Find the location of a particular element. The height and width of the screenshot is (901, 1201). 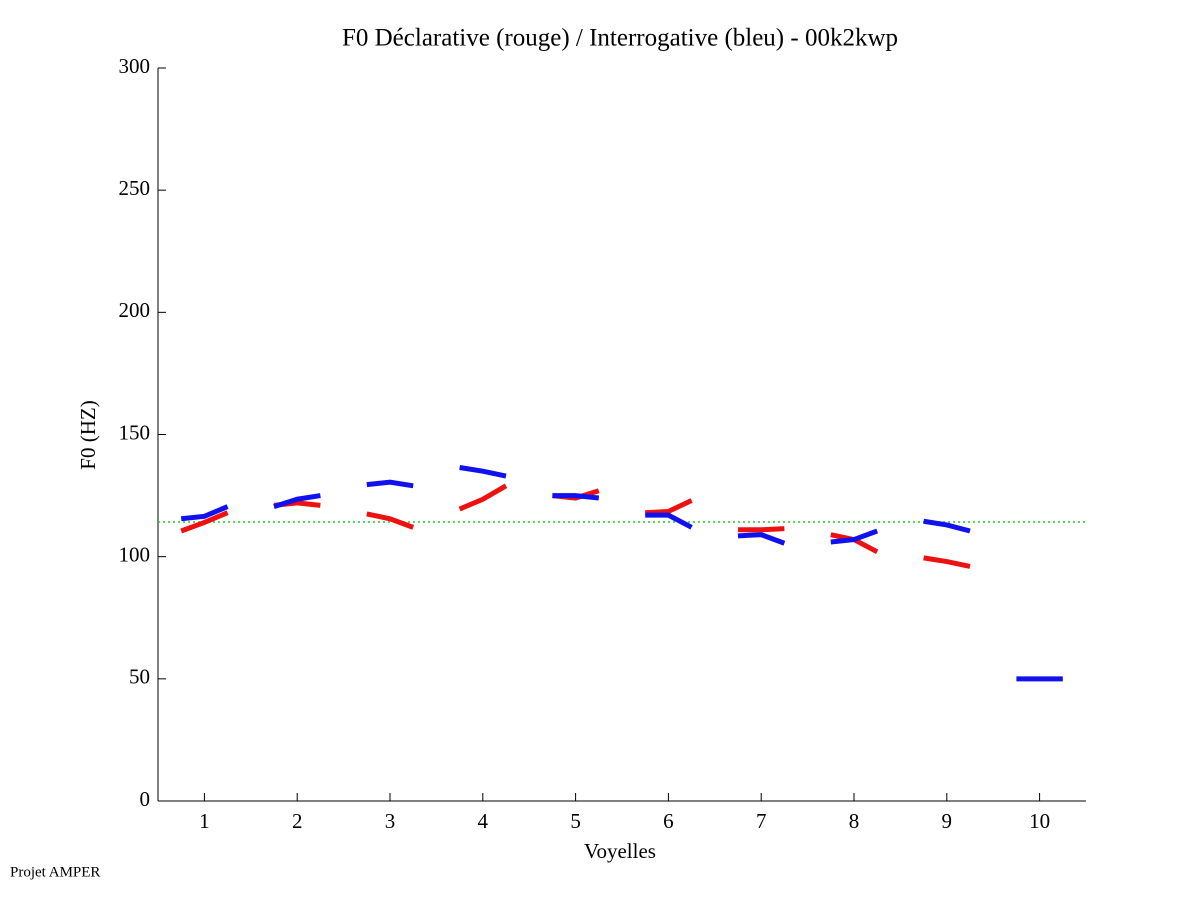

x-axis-label: Voyelles is located at coordinates (620, 851).